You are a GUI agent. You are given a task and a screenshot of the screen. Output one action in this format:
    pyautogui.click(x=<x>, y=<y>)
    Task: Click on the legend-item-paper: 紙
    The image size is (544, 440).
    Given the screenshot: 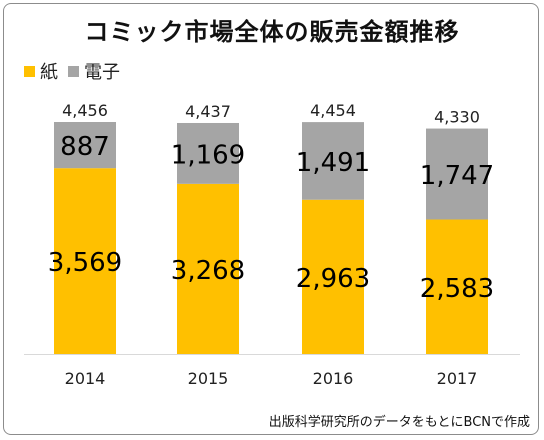 What is the action you would take?
    pyautogui.click(x=41, y=71)
    